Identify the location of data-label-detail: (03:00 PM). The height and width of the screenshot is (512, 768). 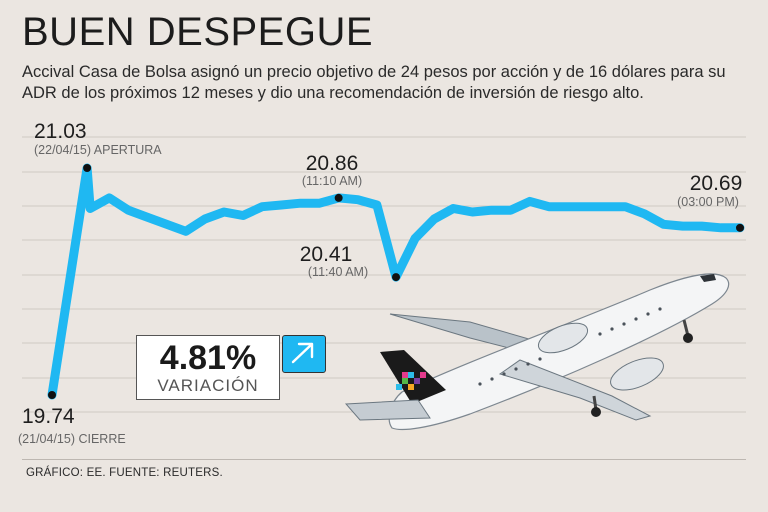
(708, 202).